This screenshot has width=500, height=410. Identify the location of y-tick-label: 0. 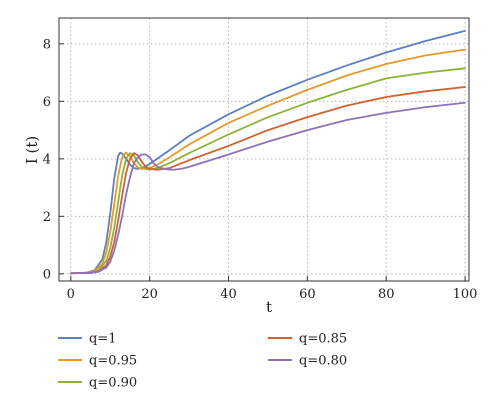
(47, 274).